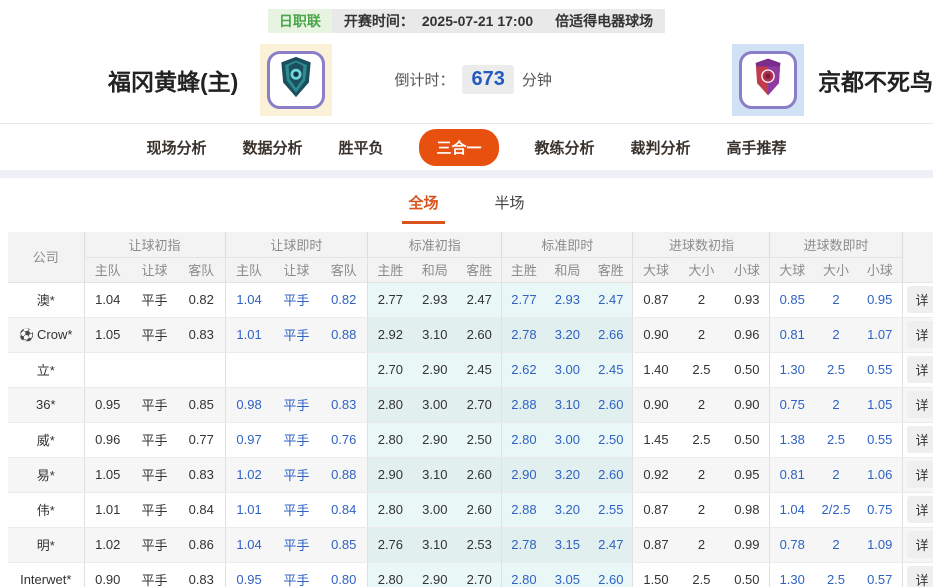  Describe the element at coordinates (46, 335) in the screenshot. I see `company-cell: ⚽ Crow*` at that location.